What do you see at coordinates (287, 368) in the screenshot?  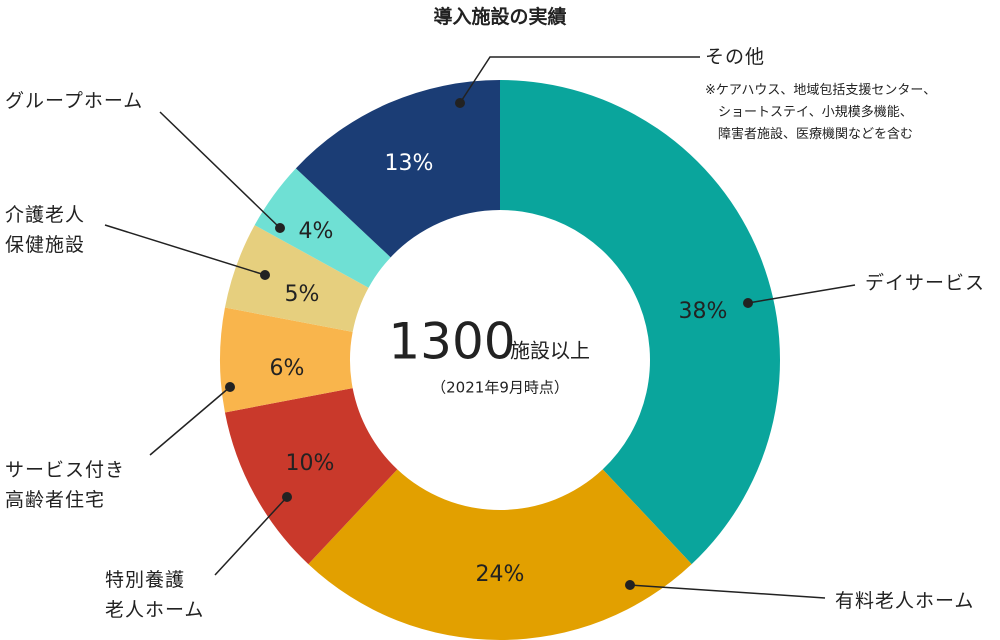 I see `value-label: 6%` at bounding box center [287, 368].